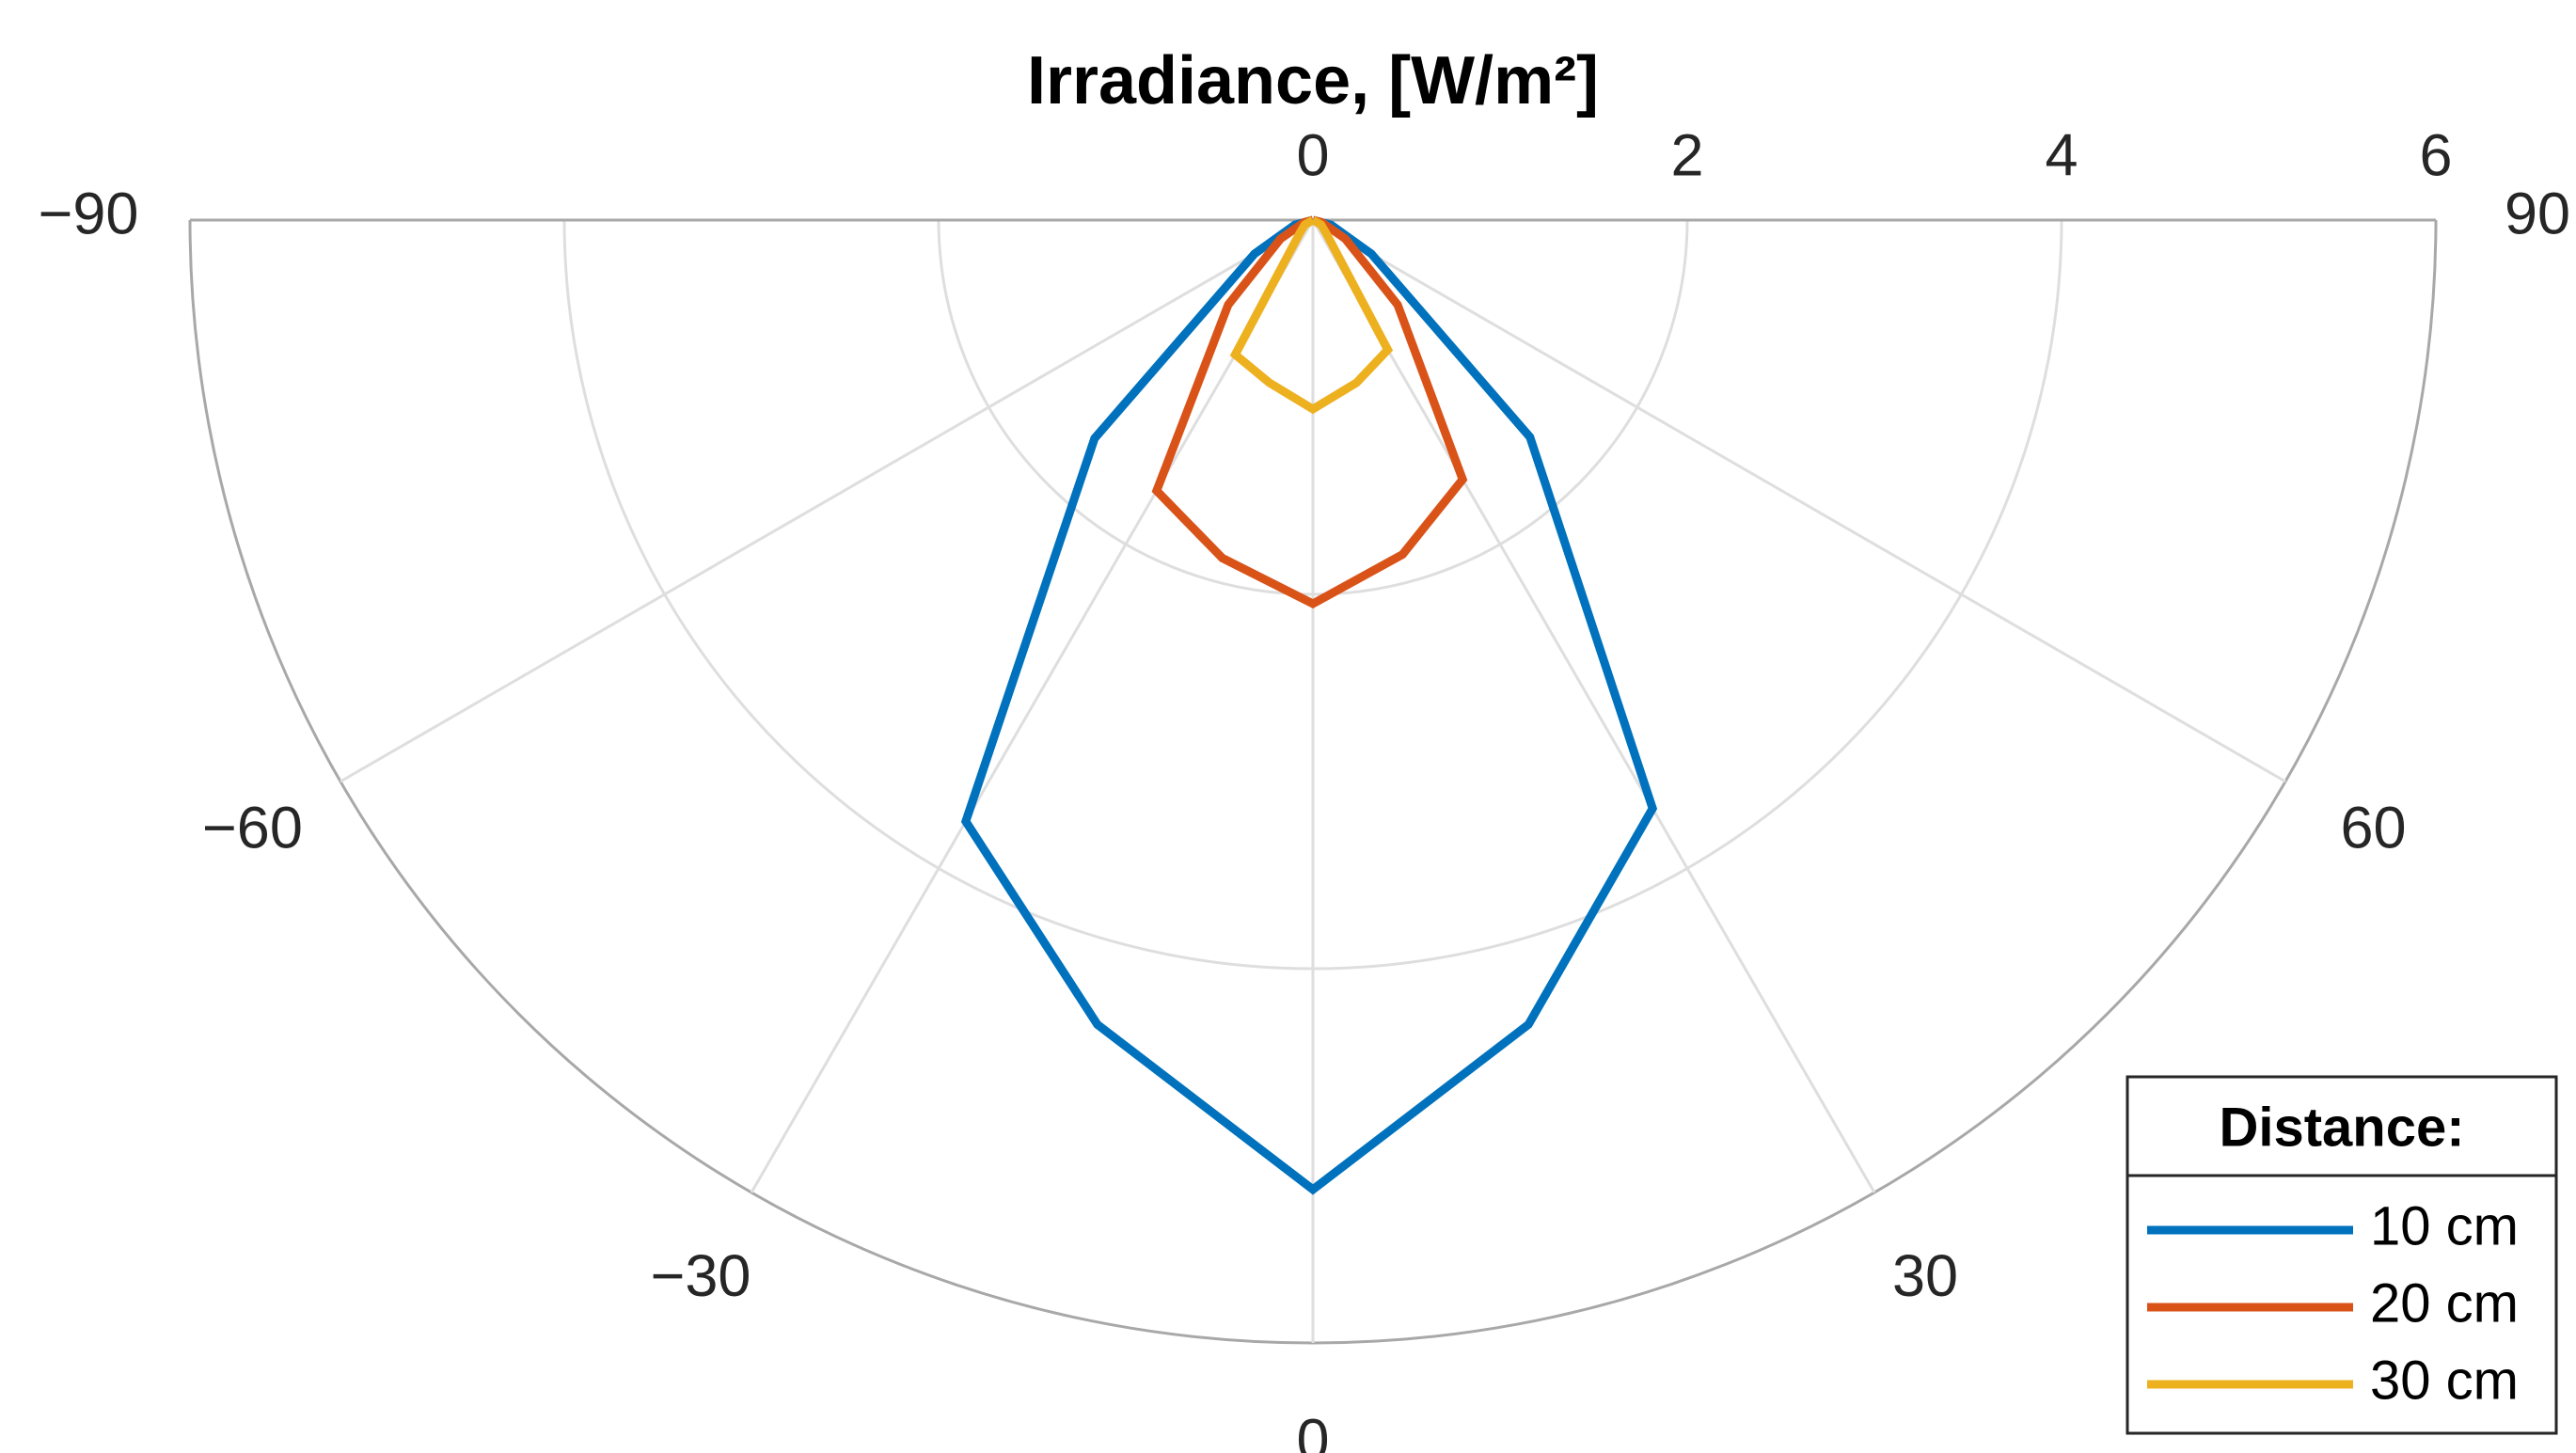  What do you see at coordinates (2341, 1127) in the screenshot?
I see `legend-title: Distance:` at bounding box center [2341, 1127].